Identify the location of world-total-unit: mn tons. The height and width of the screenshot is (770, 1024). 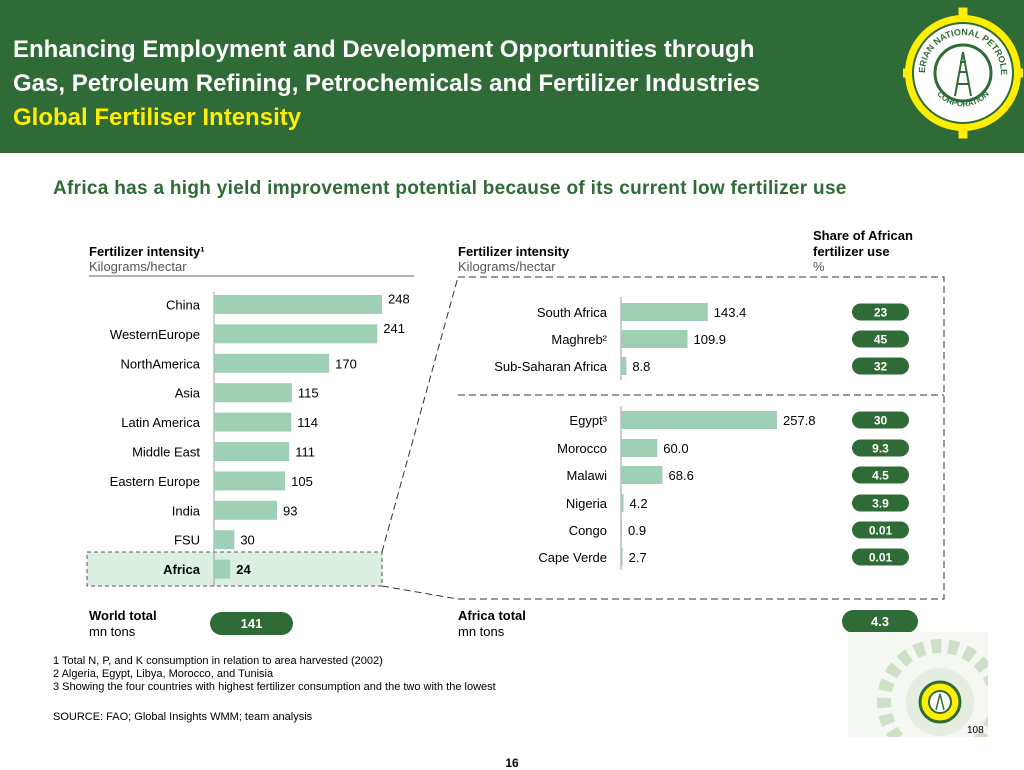
(112, 631).